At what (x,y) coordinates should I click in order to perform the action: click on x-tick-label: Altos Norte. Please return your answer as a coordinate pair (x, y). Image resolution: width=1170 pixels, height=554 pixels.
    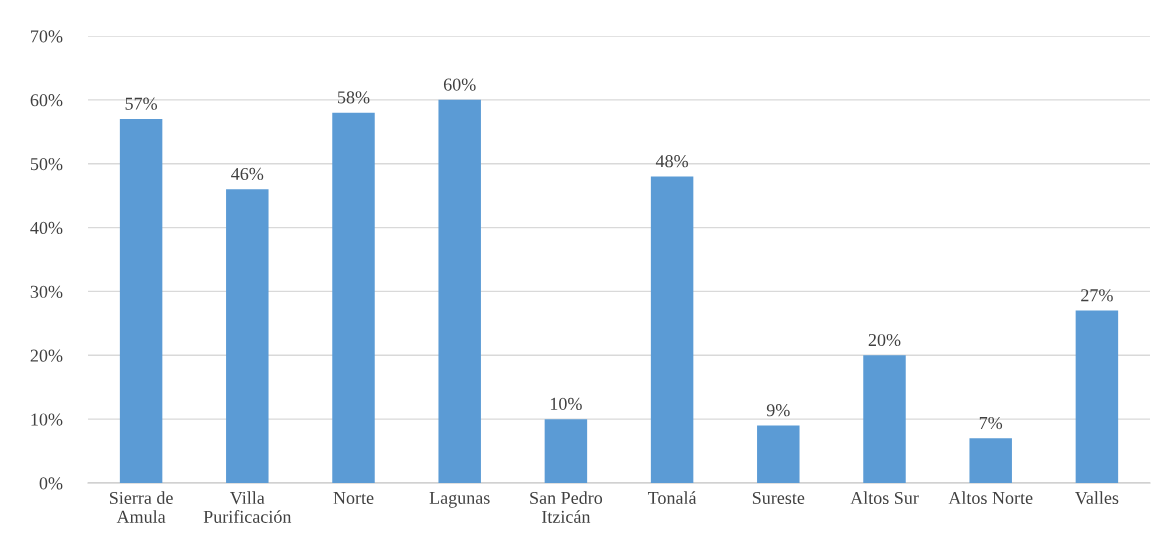
    Looking at the image, I should click on (990, 498).